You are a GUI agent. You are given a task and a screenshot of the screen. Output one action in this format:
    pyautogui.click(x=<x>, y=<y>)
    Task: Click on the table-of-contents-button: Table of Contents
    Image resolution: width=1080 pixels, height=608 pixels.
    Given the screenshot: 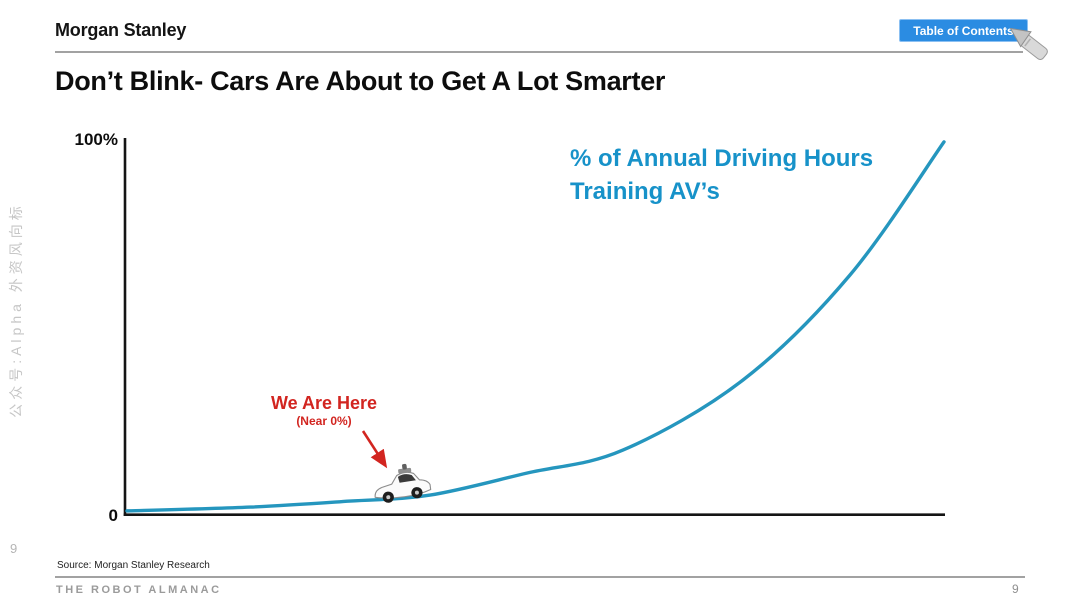 What is the action you would take?
    pyautogui.click(x=963, y=30)
    